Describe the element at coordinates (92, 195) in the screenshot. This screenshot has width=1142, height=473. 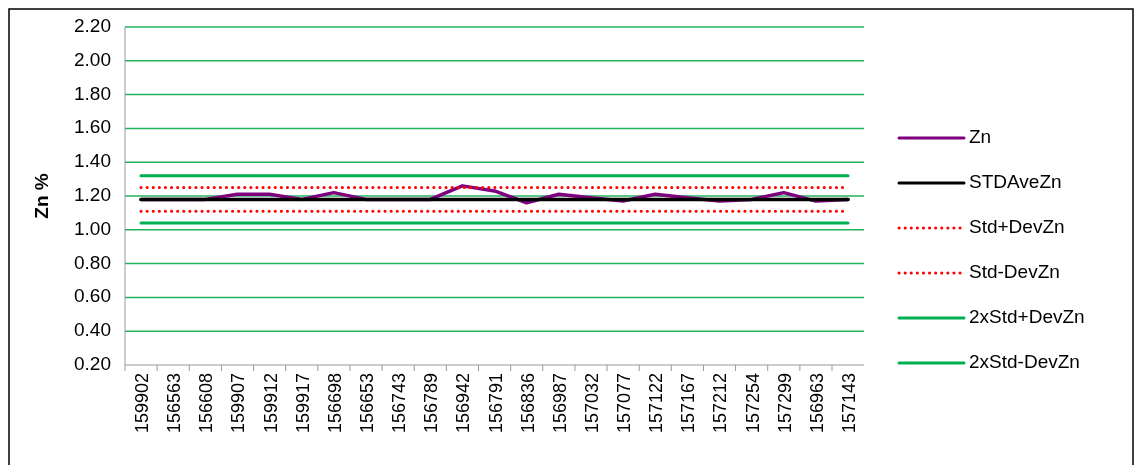
I see `y-tick-label: 1.20` at that location.